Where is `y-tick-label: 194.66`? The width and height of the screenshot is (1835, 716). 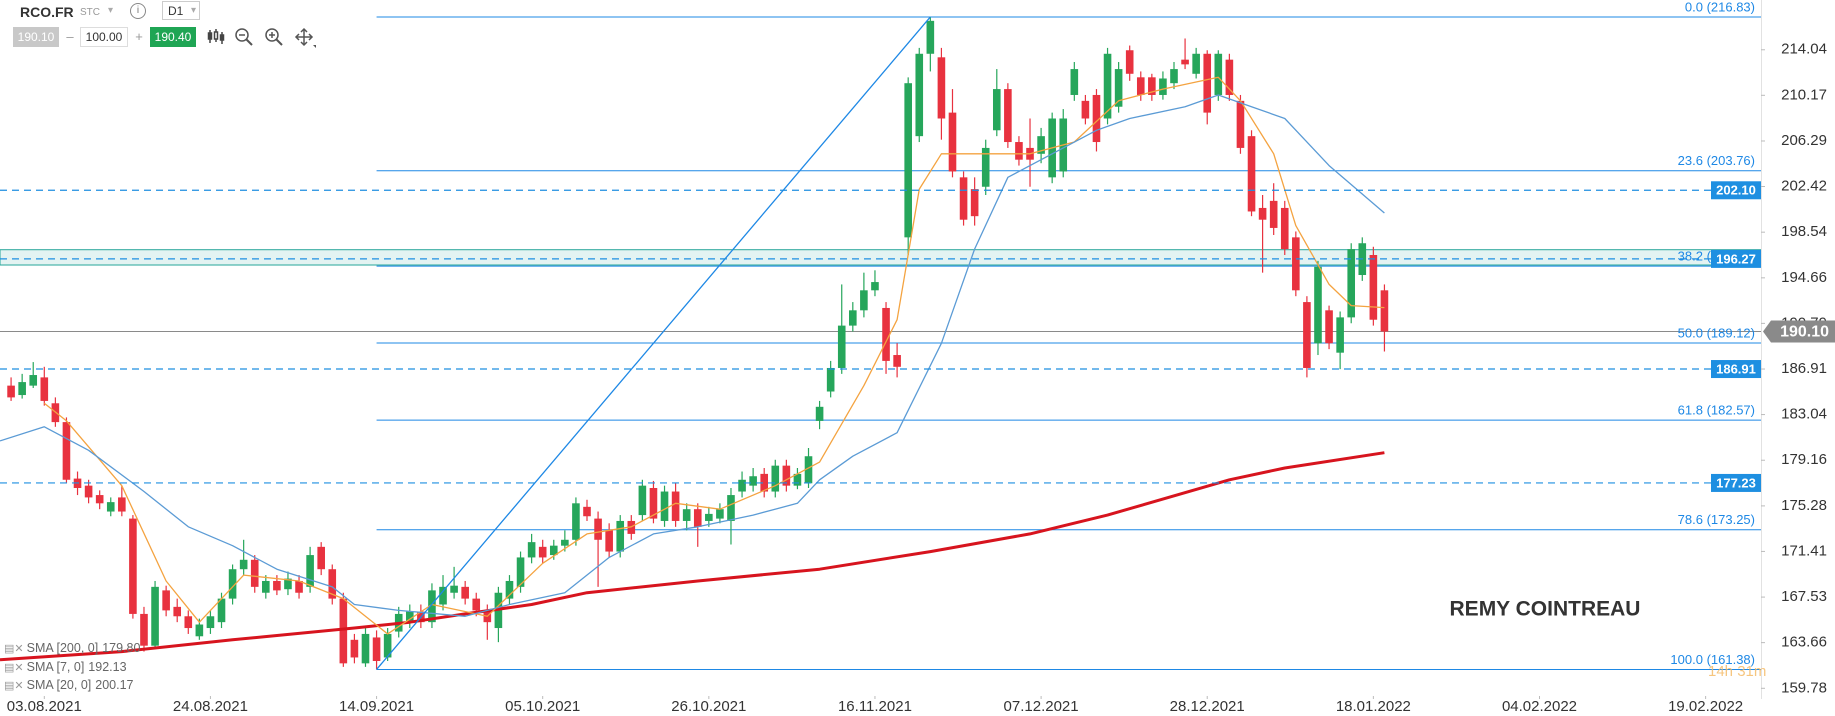 y-tick-label: 194.66 is located at coordinates (1804, 277).